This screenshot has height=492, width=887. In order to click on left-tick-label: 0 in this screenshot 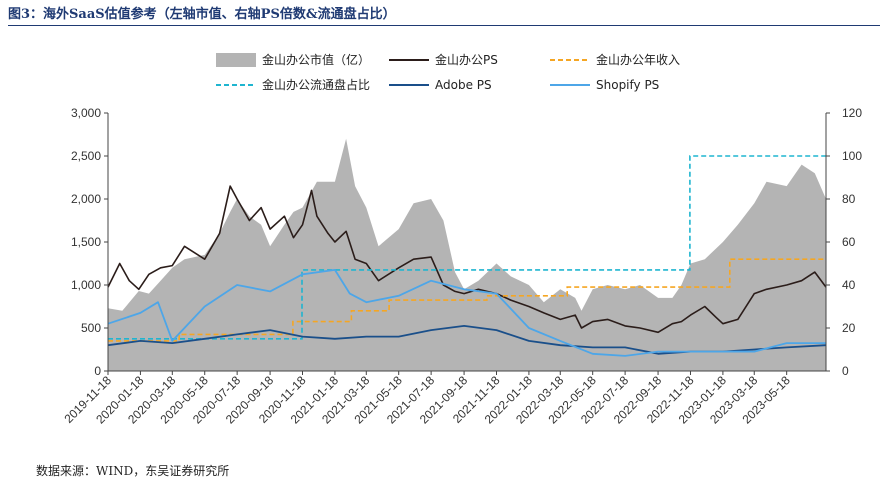, I will do `click(97, 371)`.